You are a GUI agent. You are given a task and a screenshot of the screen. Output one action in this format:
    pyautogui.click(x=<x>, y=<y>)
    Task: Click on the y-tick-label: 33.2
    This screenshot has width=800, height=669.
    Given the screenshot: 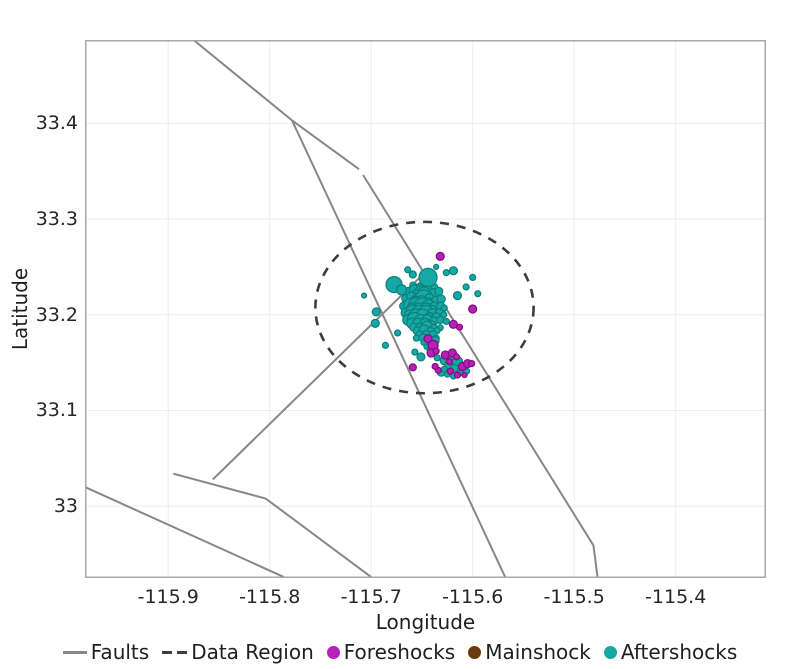 What is the action you would take?
    pyautogui.click(x=56, y=314)
    